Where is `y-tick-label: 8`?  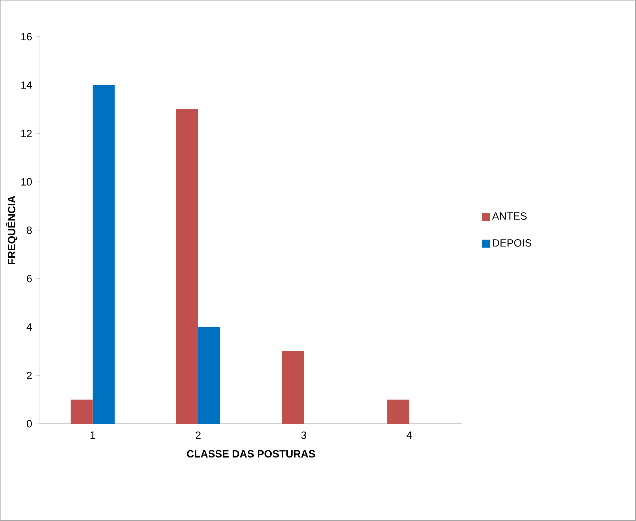 y-tick-label: 8 is located at coordinates (29, 230).